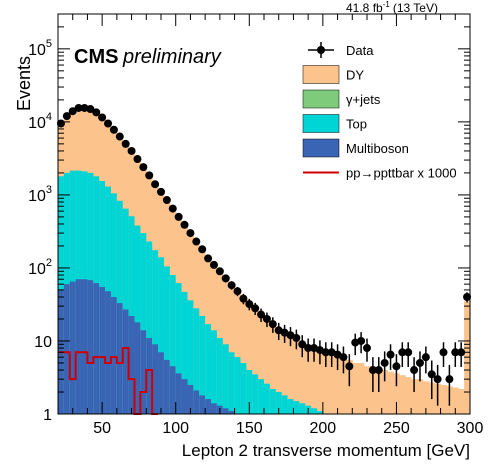  I want to click on energy-value: (13 TeV), so click(415, 8).